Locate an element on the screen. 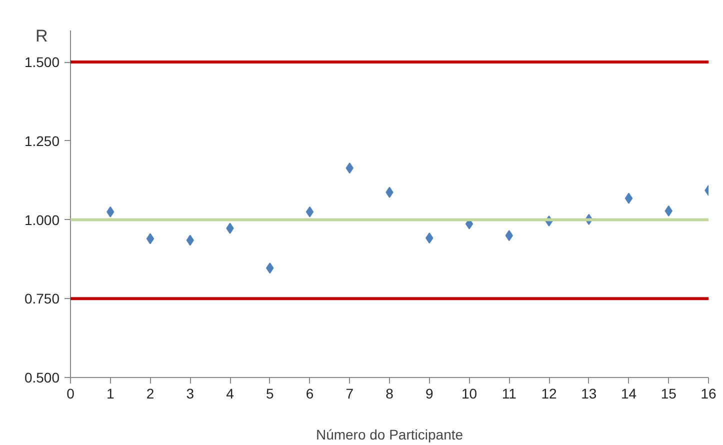  y-tick-label: 0.500 is located at coordinates (42, 378).